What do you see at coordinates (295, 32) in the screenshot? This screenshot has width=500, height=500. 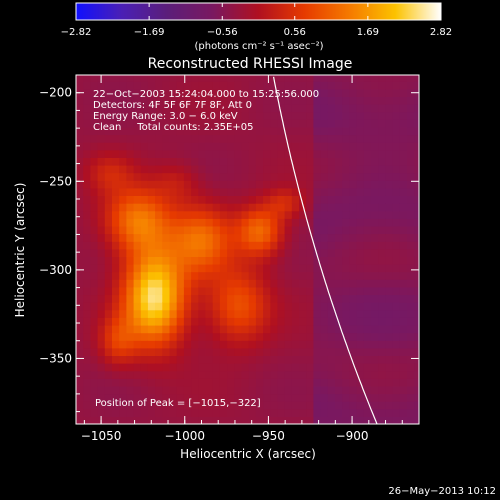 I see `colorbar-tick-label: 0.56` at bounding box center [295, 32].